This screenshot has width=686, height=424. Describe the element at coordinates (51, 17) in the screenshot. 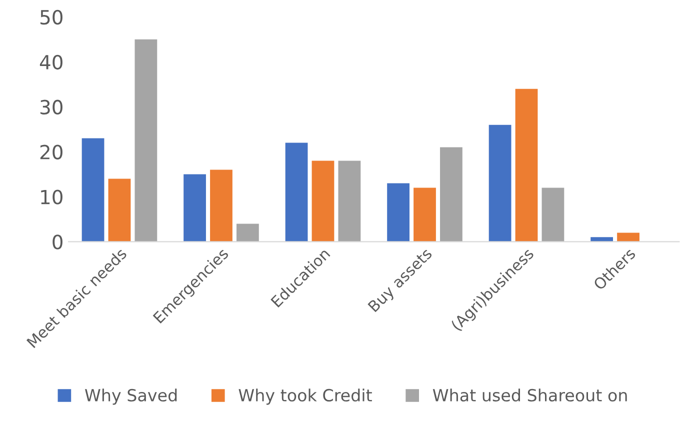

I see `y-tick-label: 50` at that location.